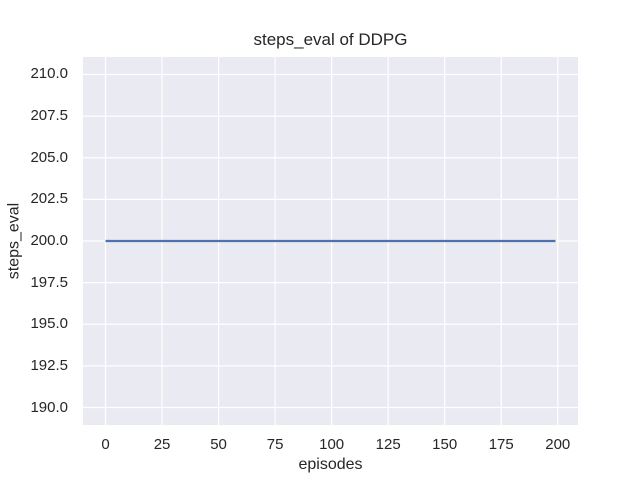  What do you see at coordinates (162, 444) in the screenshot?
I see `x-tick-label: 25` at bounding box center [162, 444].